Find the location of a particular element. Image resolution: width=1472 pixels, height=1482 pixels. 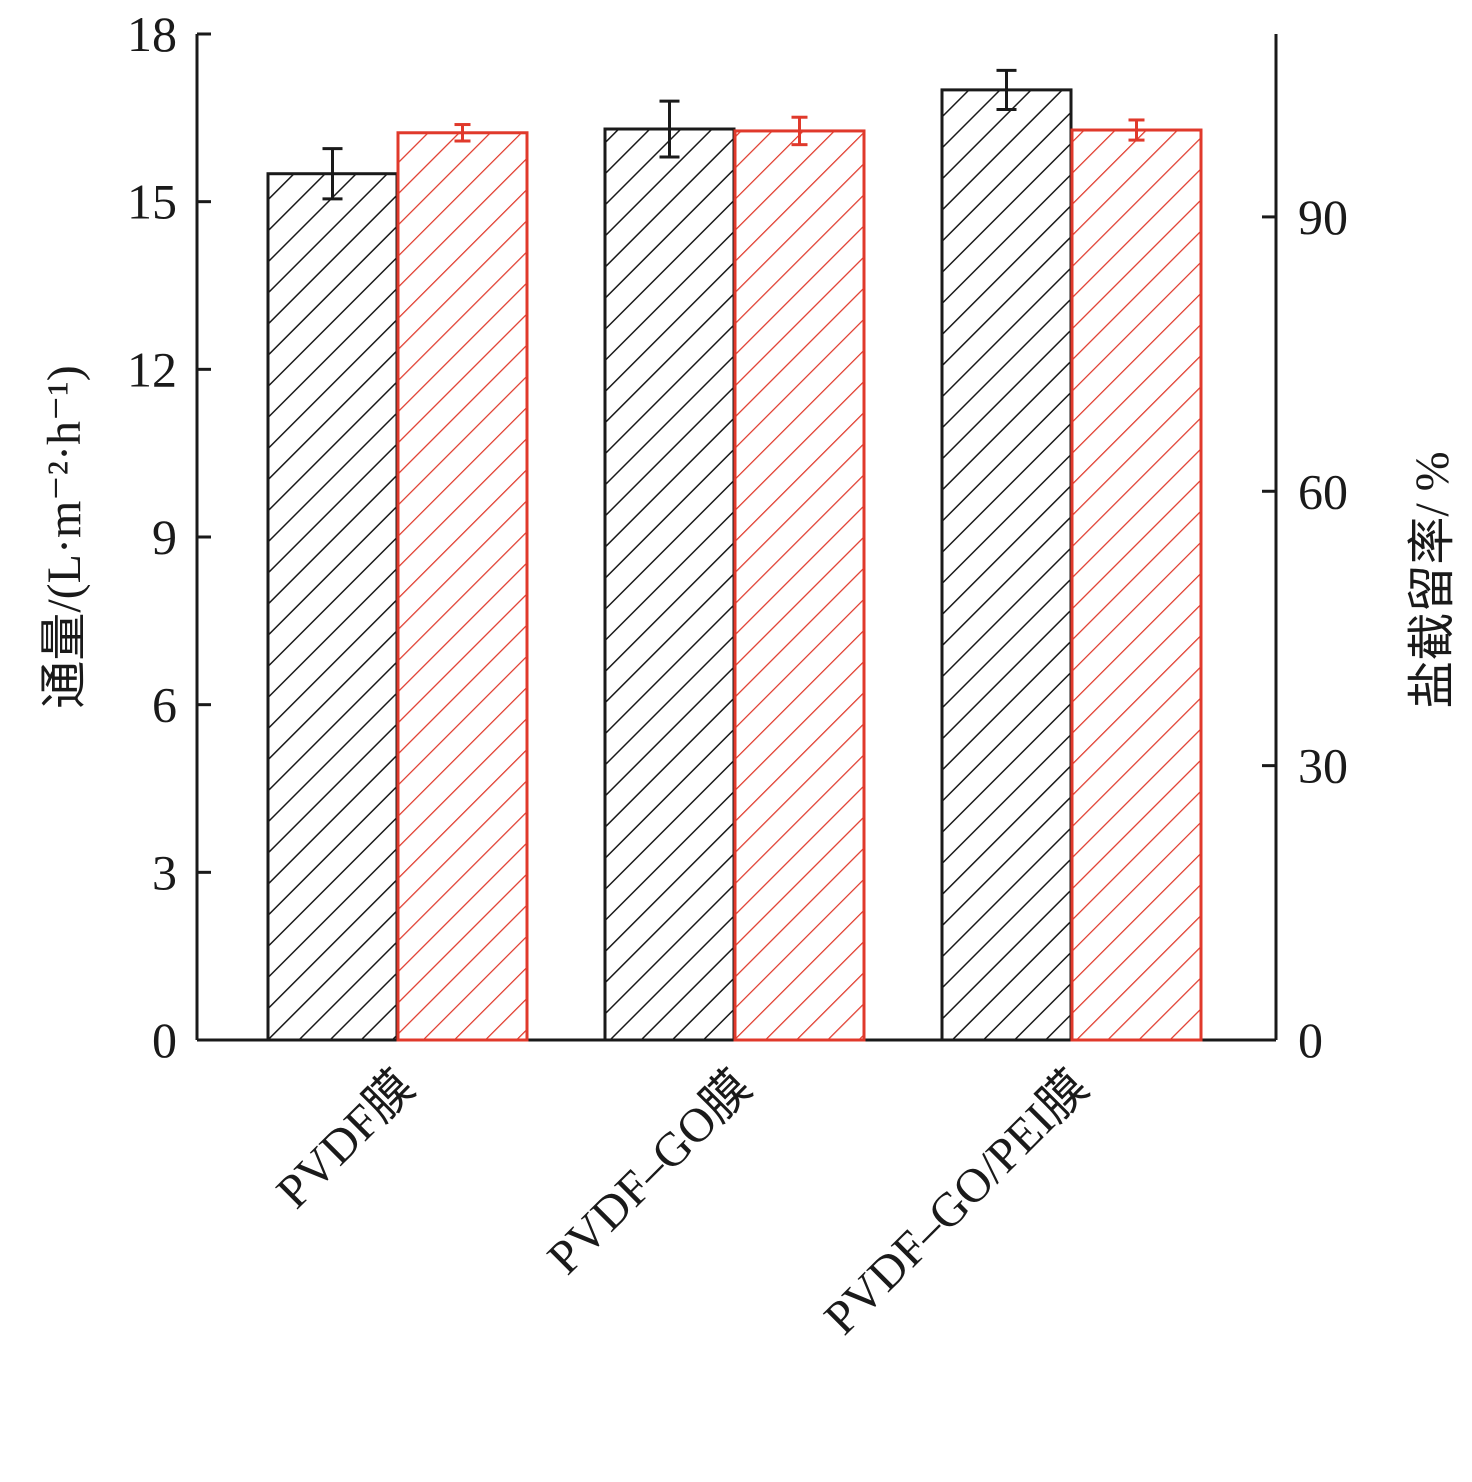

category-label: PVDF–GO膜 is located at coordinates (650, 1172).